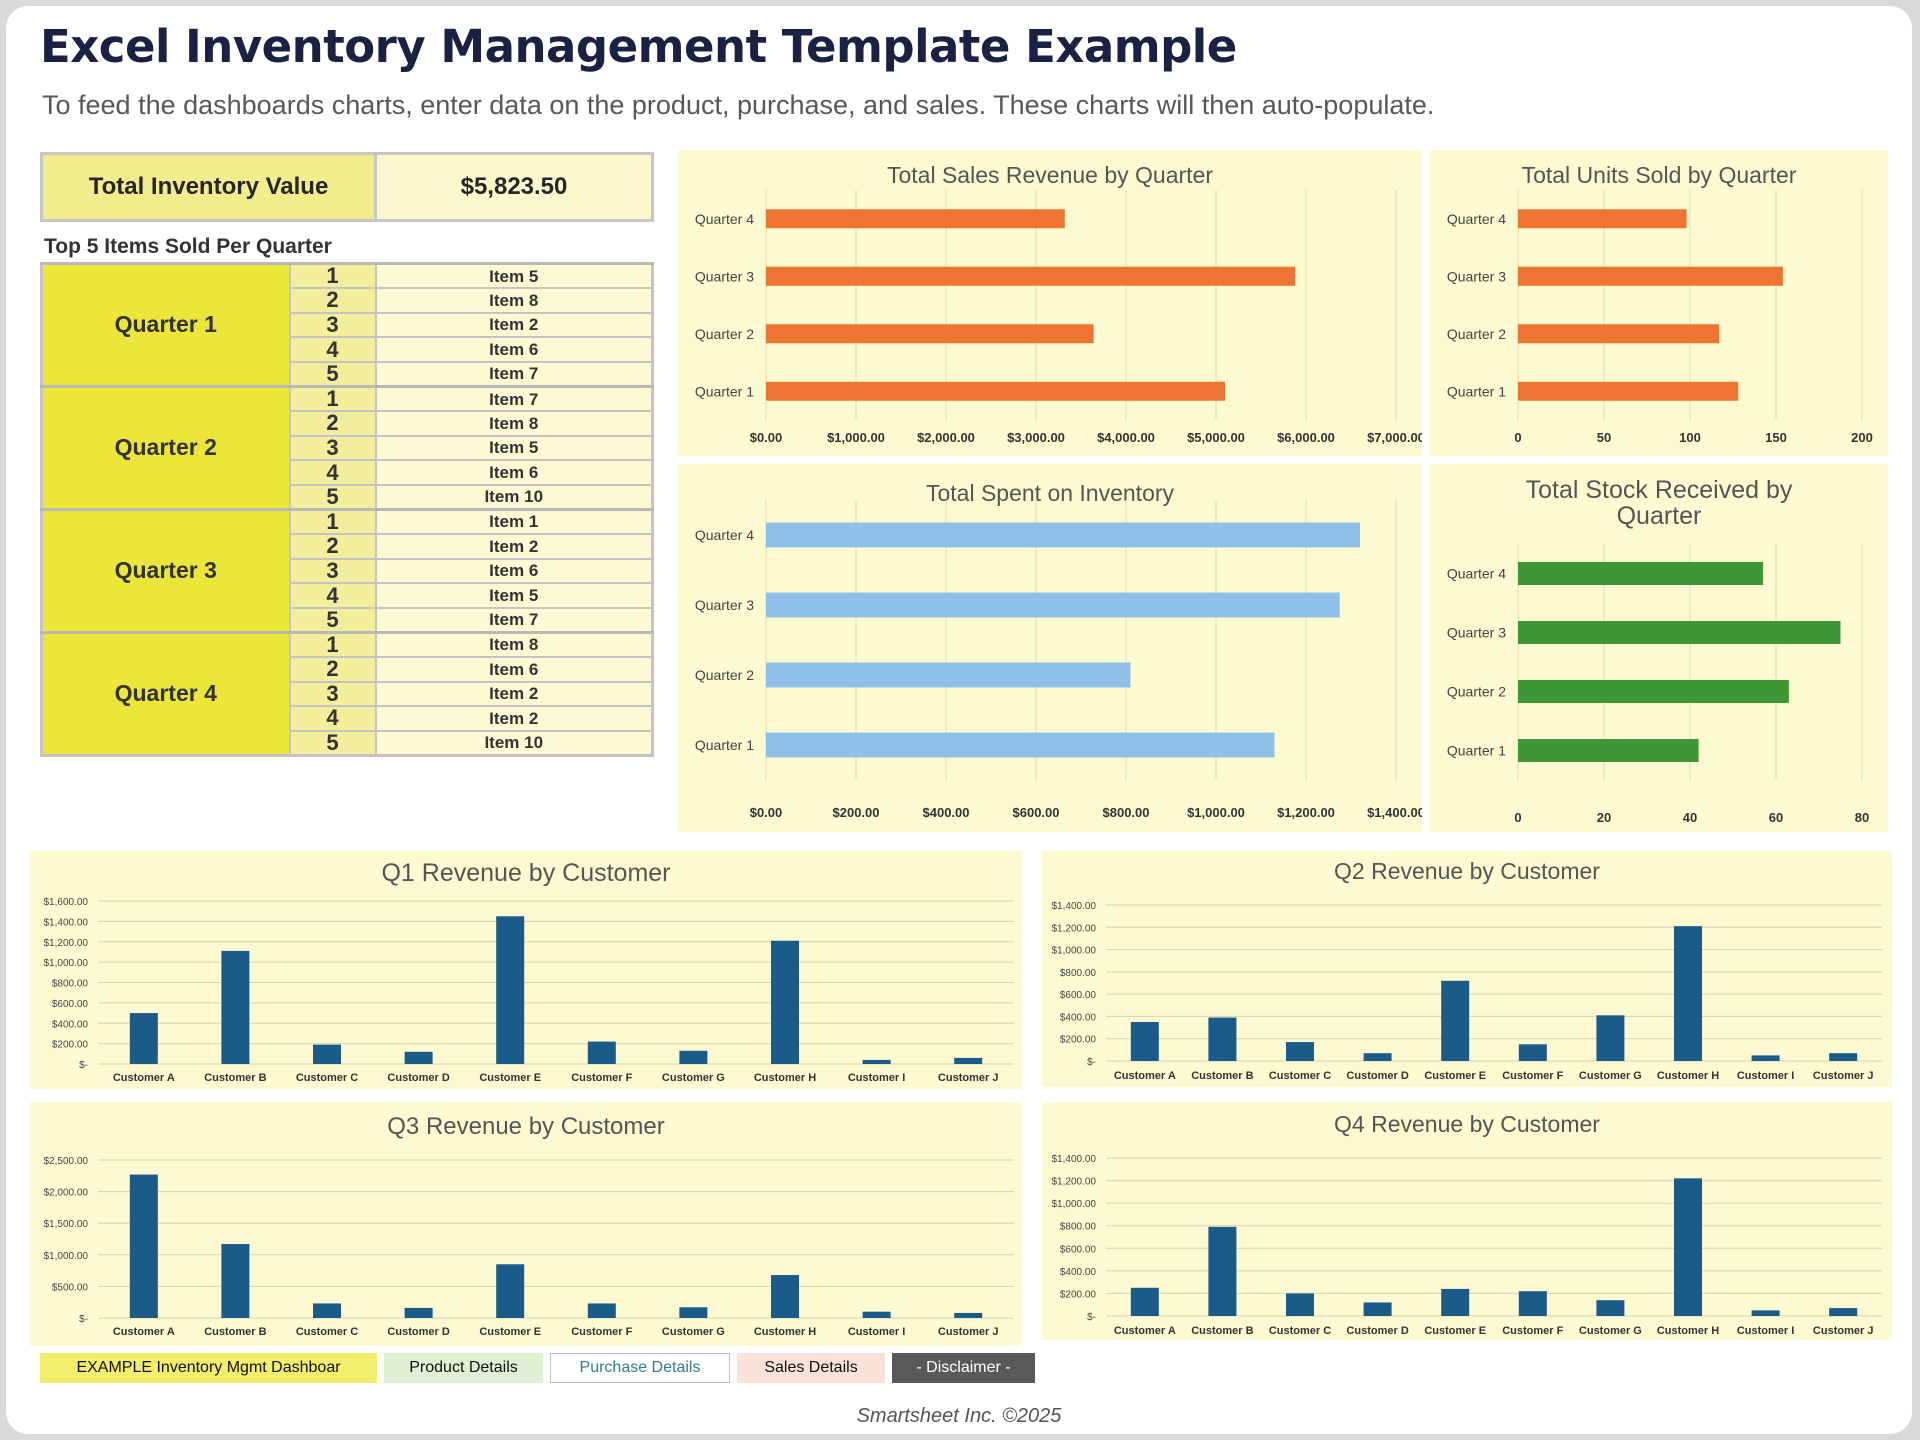 The image size is (1920, 1440). What do you see at coordinates (640, 1368) in the screenshot?
I see `tab-purchase-details: Purchase Details` at bounding box center [640, 1368].